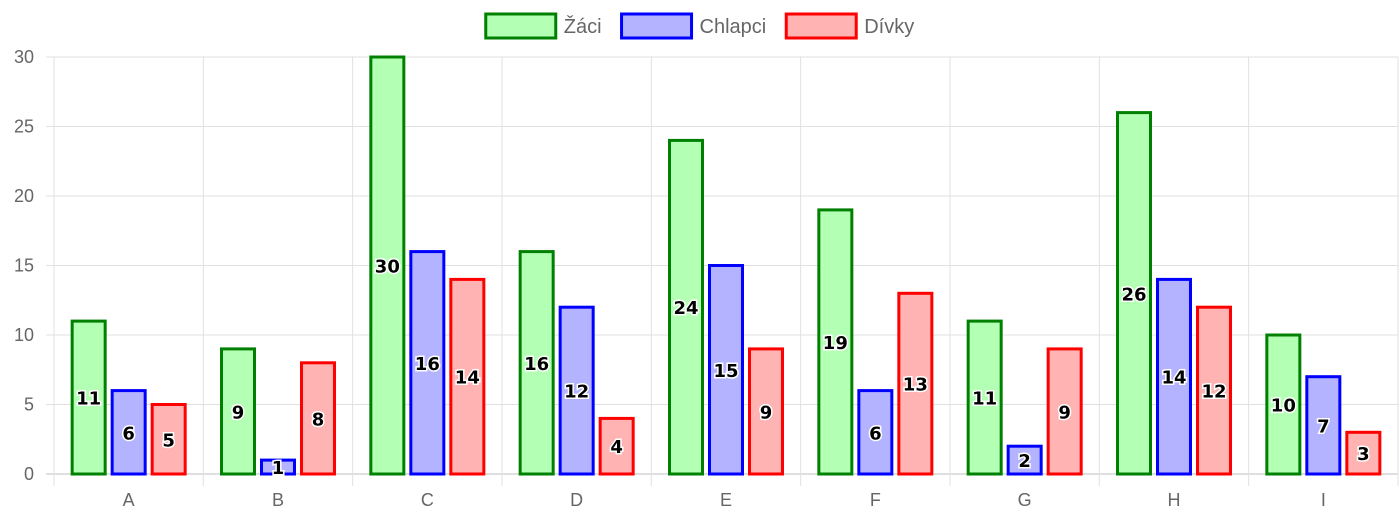  I want to click on data-label: 26, so click(1133, 294).